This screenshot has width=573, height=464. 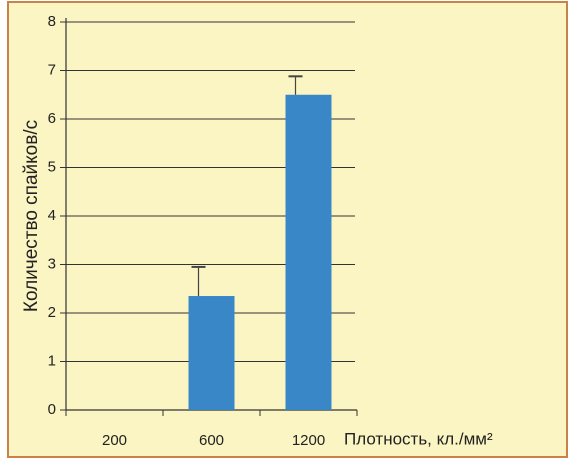 I want to click on x-tick-label: 600, so click(x=211, y=440).